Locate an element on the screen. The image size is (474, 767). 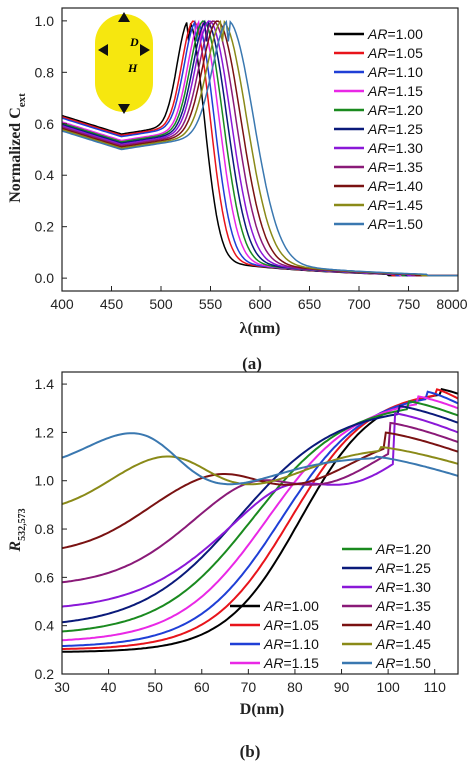
legend-entry: AR=1.40 is located at coordinates (395, 186).